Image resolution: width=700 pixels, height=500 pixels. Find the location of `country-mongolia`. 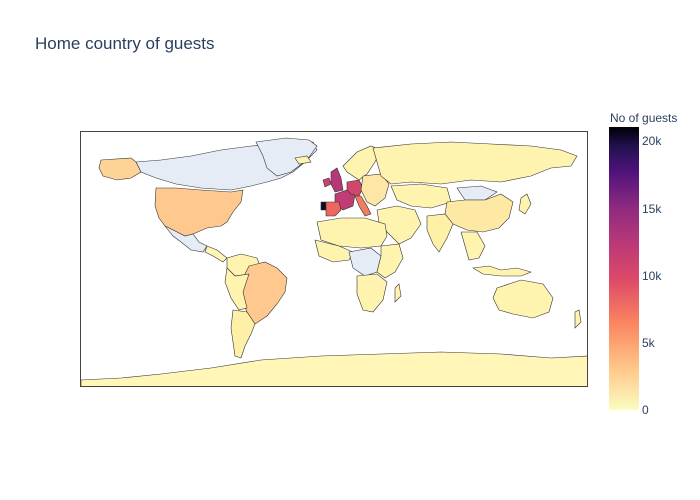

country-mongolia is located at coordinates (477, 193).